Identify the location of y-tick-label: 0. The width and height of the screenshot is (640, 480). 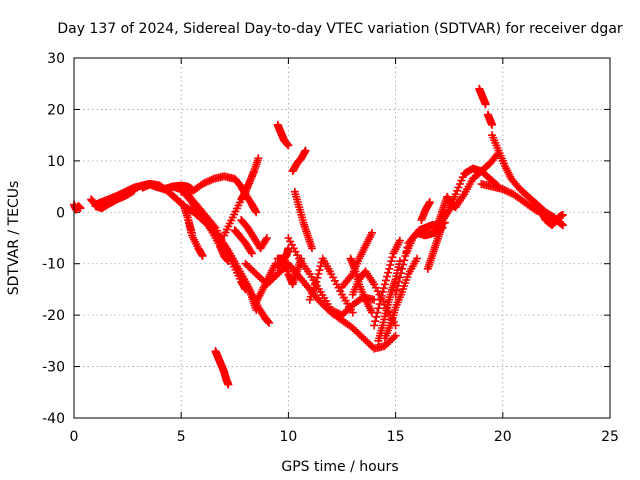
(60, 213).